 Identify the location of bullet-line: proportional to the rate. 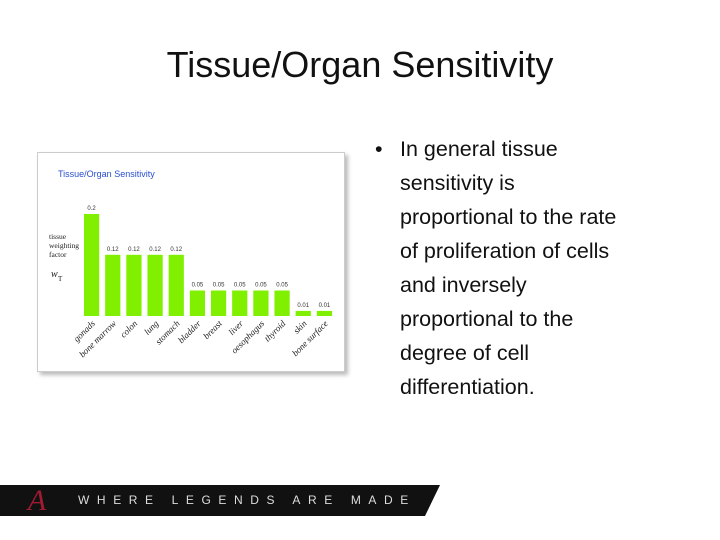
(508, 217).